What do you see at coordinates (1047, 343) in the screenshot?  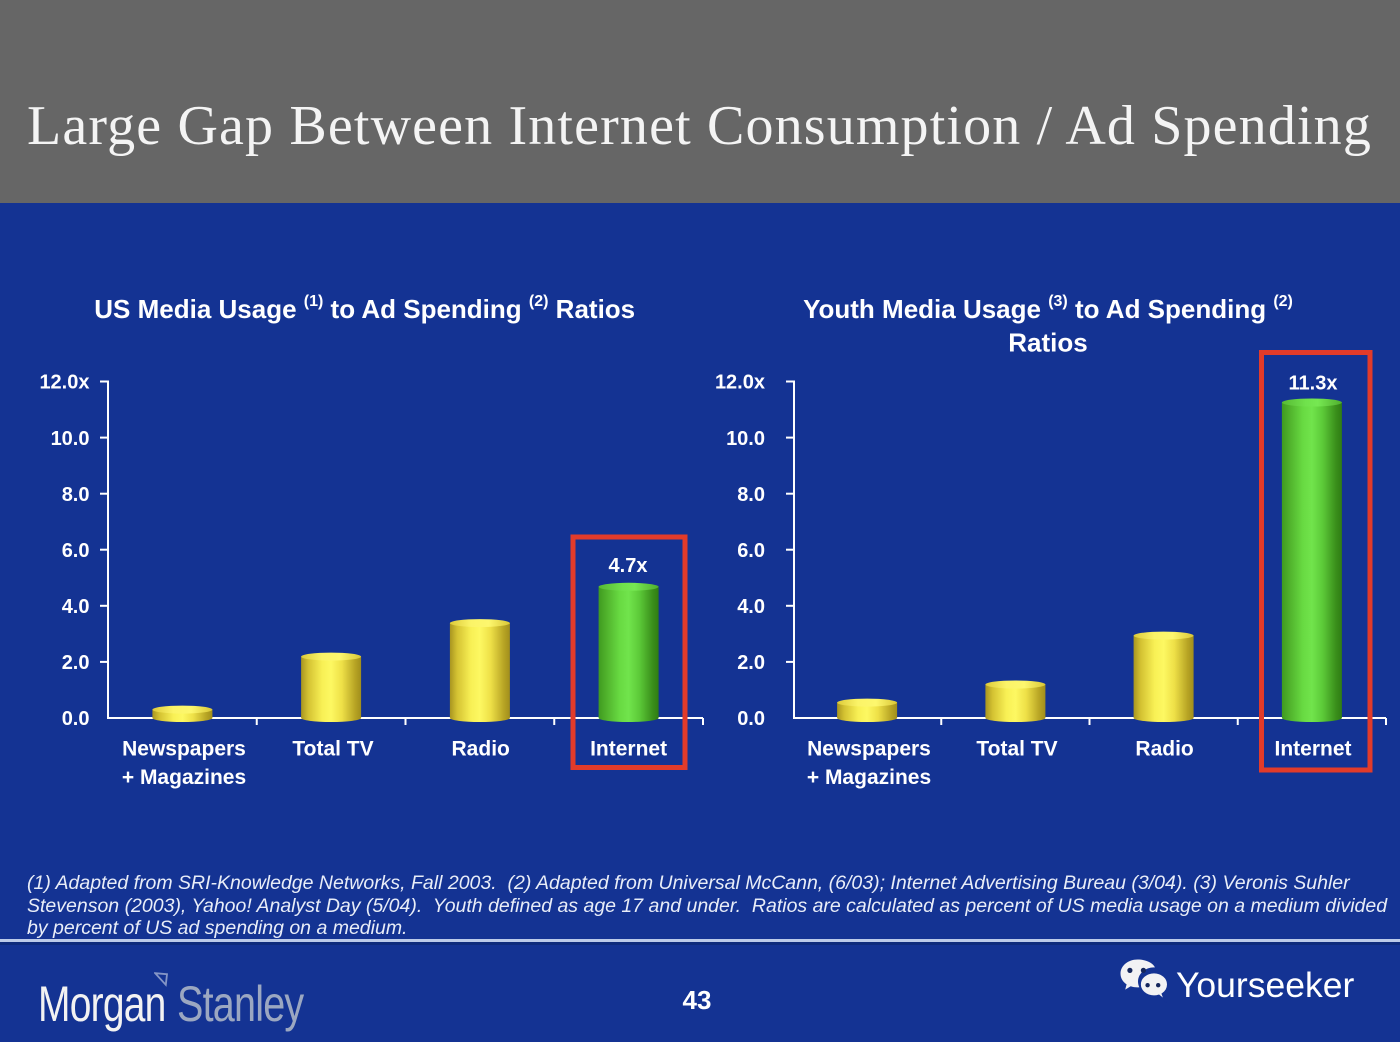 I see `svg-text: Ratios` at bounding box center [1047, 343].